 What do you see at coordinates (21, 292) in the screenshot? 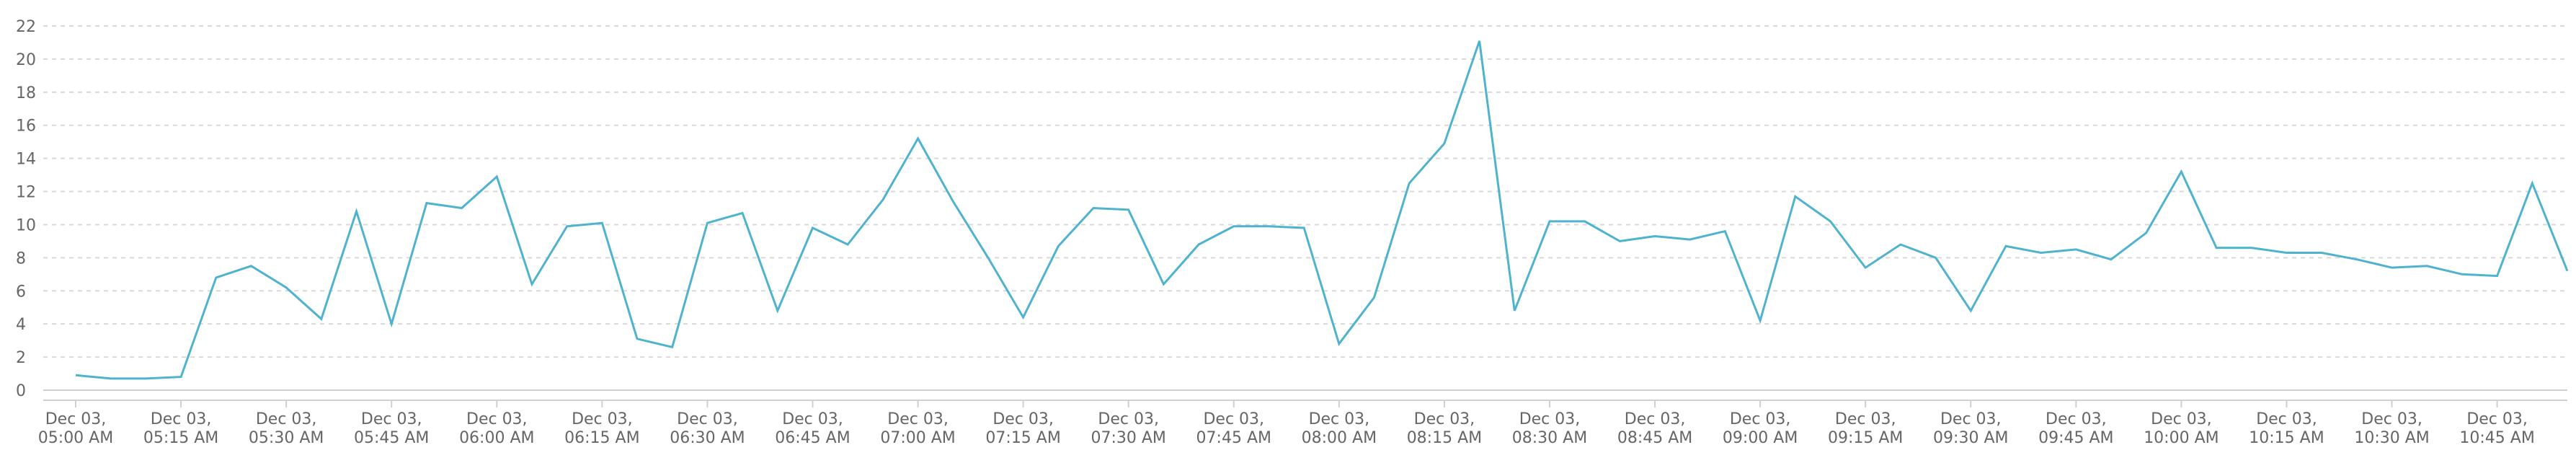
I see `y-tick-label: 6` at bounding box center [21, 292].